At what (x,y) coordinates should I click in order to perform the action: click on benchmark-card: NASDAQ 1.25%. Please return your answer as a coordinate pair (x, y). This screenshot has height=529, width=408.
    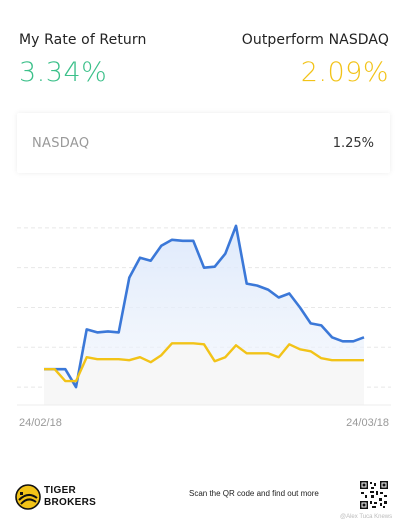
    Looking at the image, I should click on (203, 143).